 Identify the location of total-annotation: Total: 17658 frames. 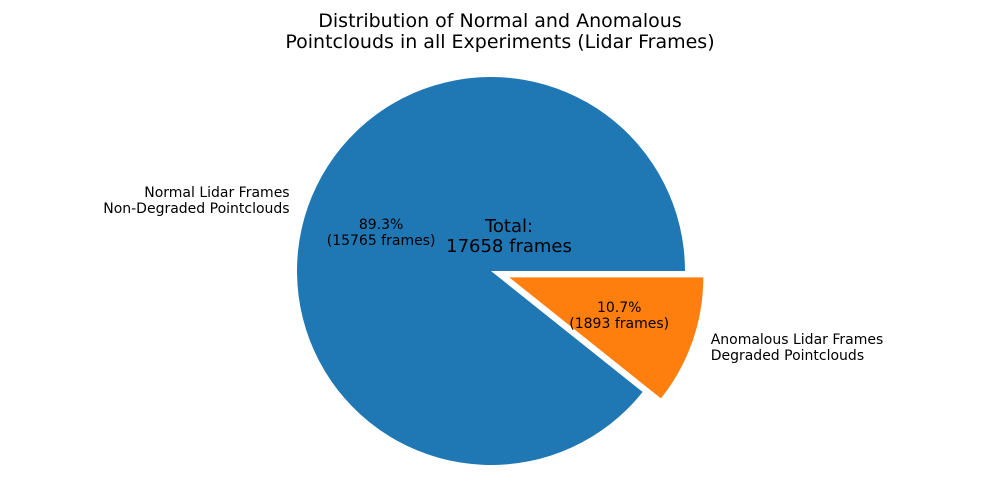
(509, 236).